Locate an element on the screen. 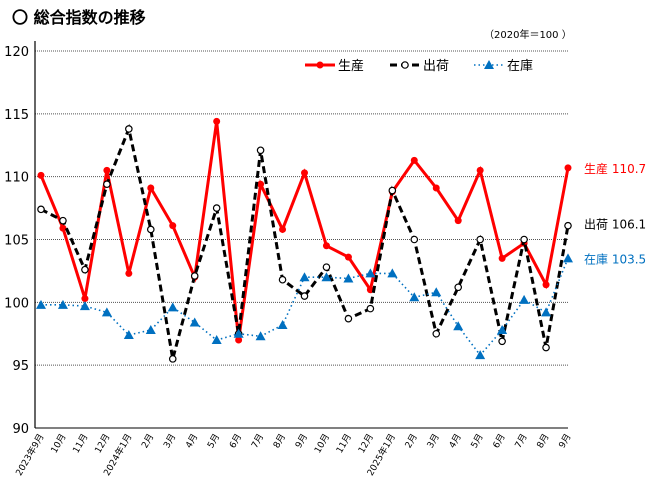 The width and height of the screenshot is (652, 484). legend-label: 在庫 is located at coordinates (520, 66).